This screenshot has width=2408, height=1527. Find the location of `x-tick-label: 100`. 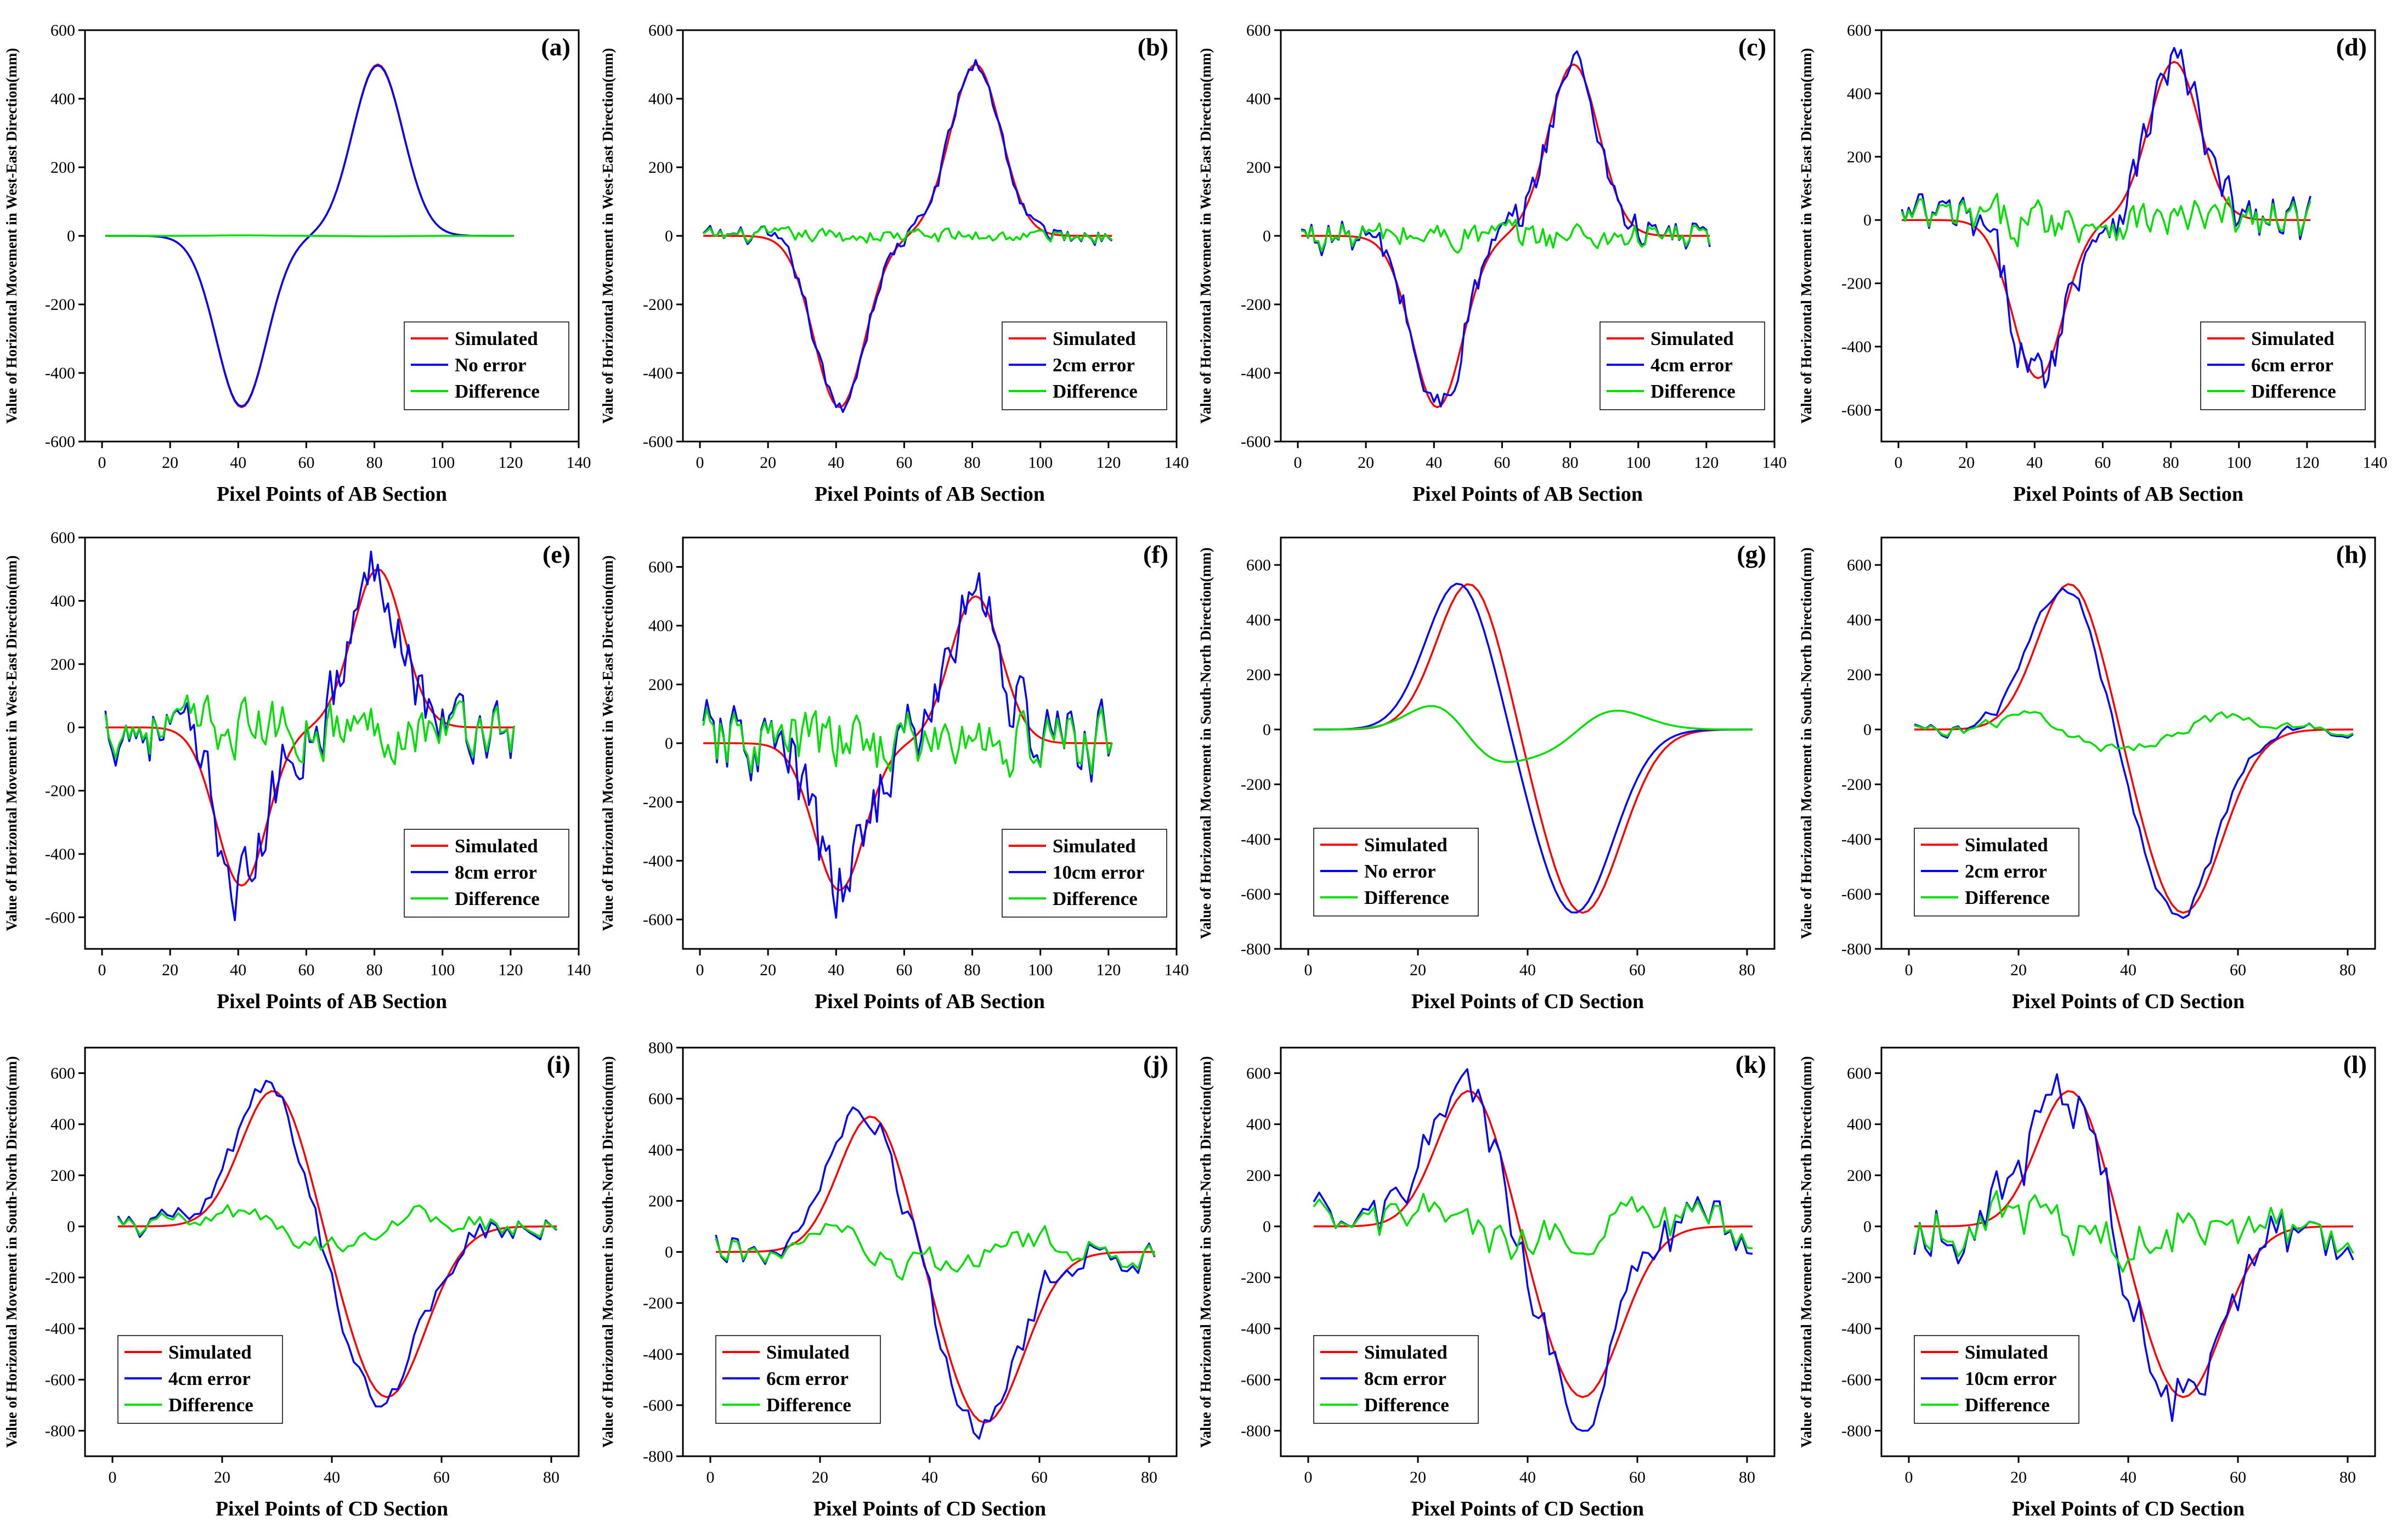

x-tick-label: 100 is located at coordinates (2238, 463).